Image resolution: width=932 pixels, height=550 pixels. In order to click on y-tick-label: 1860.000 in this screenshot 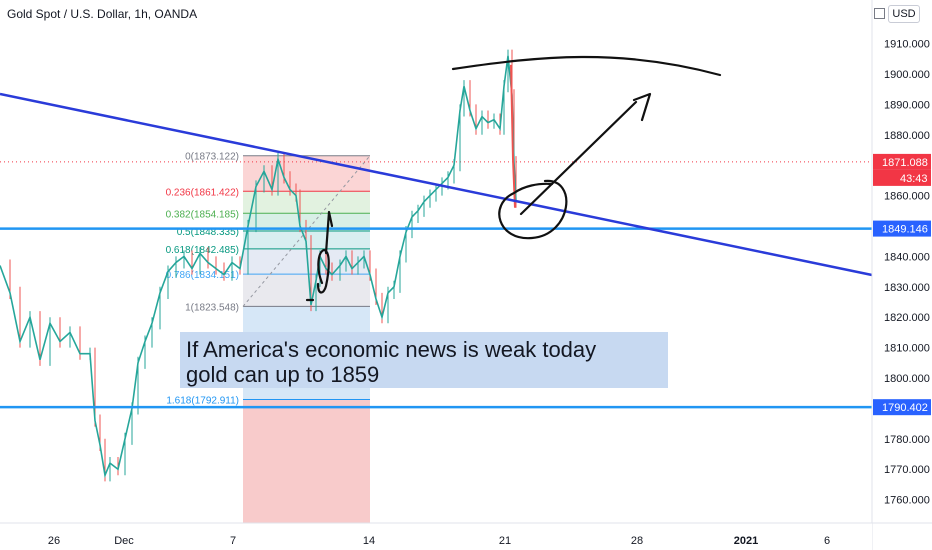, I will do `click(907, 197)`.